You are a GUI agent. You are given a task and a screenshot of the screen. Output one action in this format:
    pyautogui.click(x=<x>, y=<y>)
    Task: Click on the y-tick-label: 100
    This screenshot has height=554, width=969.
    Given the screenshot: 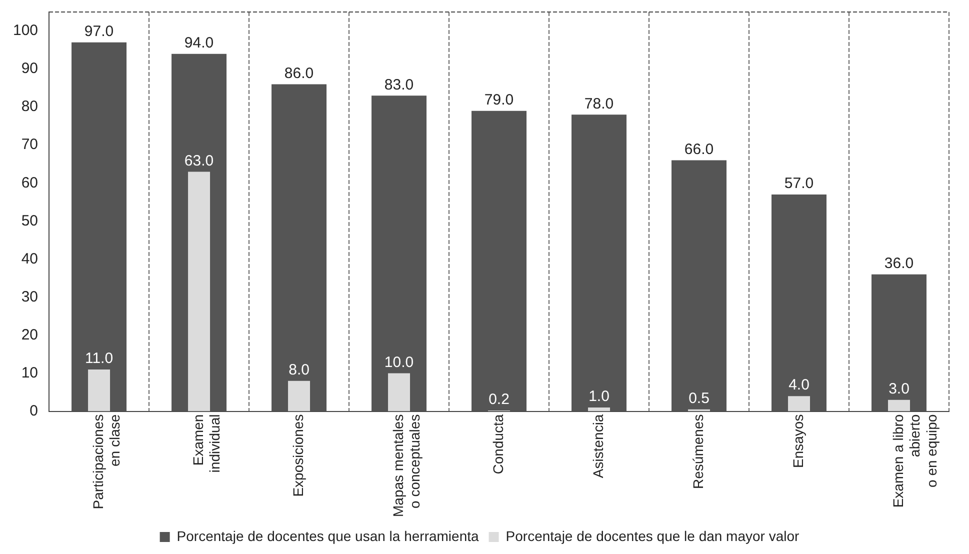 What is the action you would take?
    pyautogui.click(x=25, y=31)
    